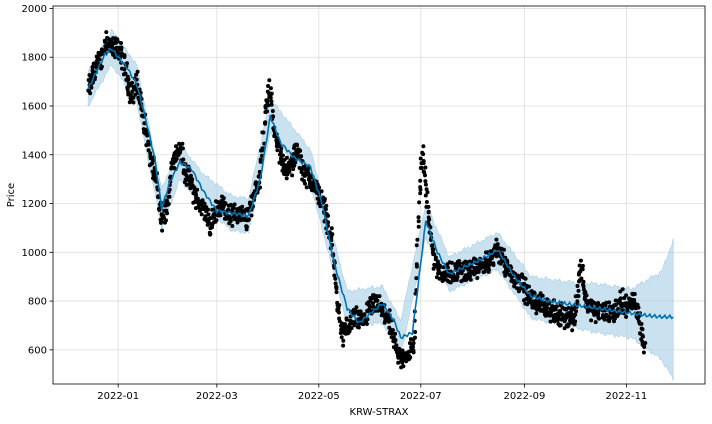 The image size is (712, 424). Describe the element at coordinates (118, 396) in the screenshot. I see `x-tick-label: 2022-01` at that location.